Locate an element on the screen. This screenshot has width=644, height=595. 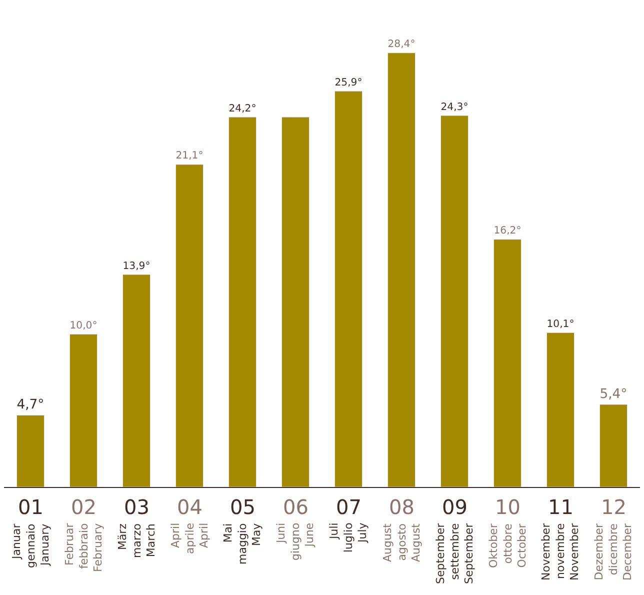
x-tick-label: 12 Dezember dicembre December is located at coordinates (613, 537).